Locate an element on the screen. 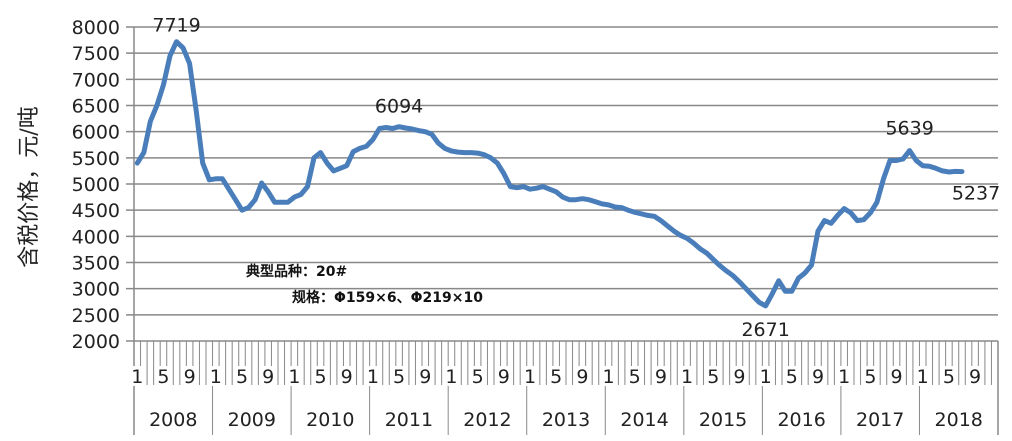 The height and width of the screenshot is (441, 1012). data-label-7719: 7719 is located at coordinates (176, 26).